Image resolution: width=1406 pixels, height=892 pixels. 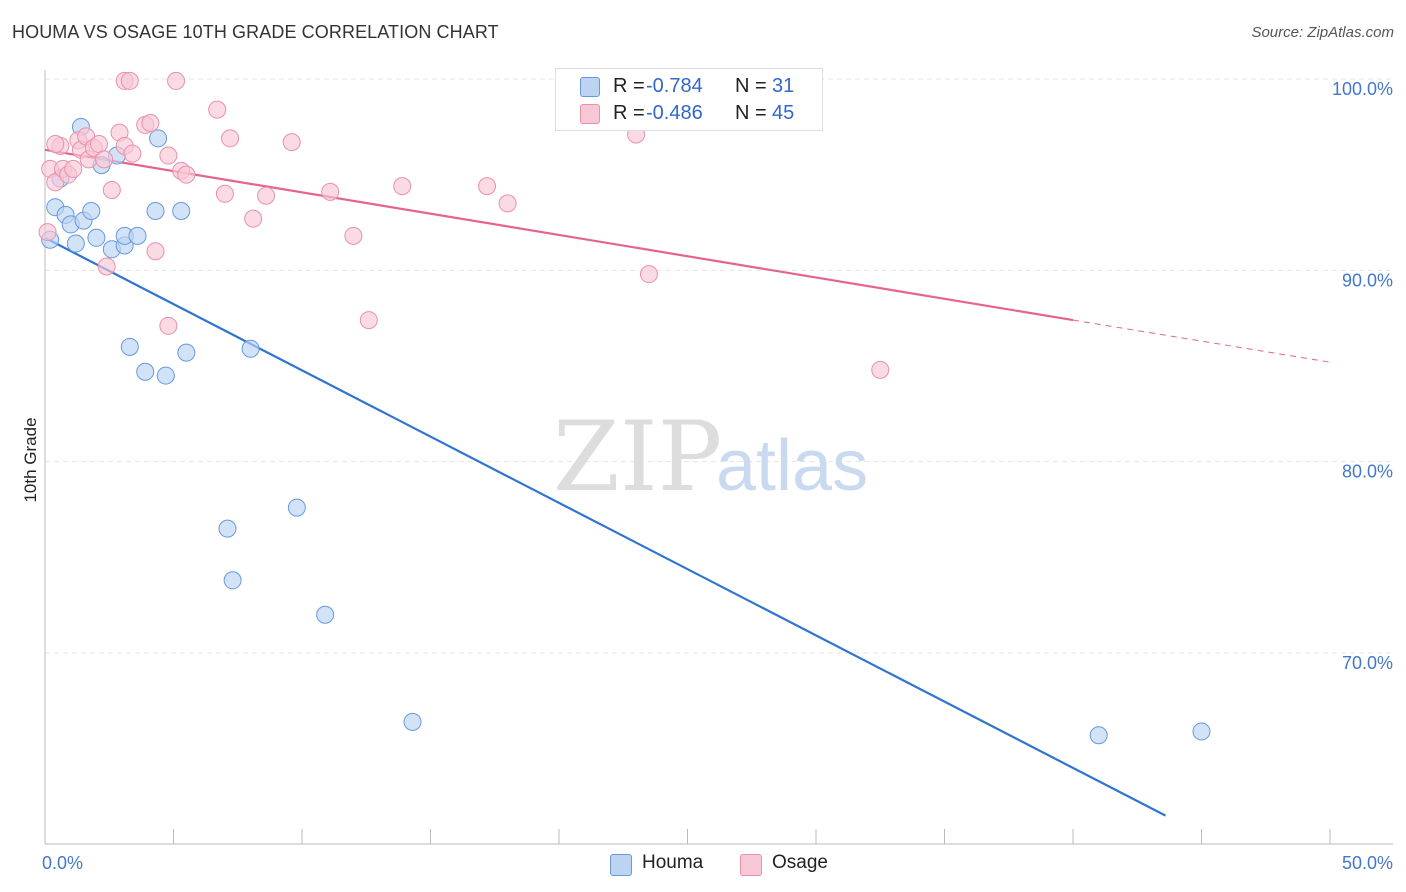 What do you see at coordinates (559, 235) in the screenshot?
I see `osage-trend-line` at bounding box center [559, 235].